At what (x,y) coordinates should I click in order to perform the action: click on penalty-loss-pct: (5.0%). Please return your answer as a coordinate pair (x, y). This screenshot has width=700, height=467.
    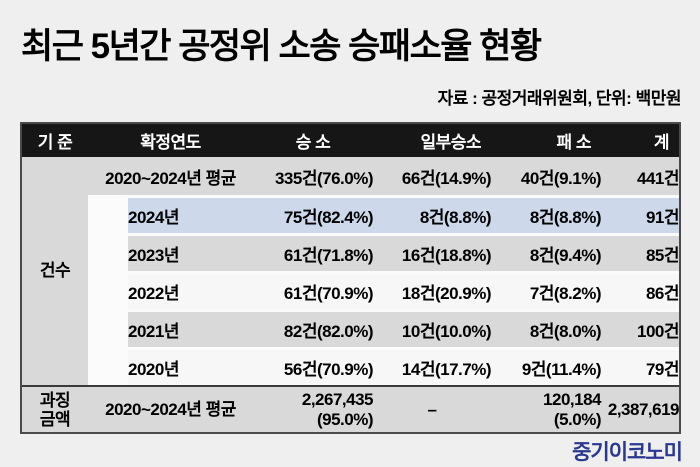
    Looking at the image, I should click on (577, 419).